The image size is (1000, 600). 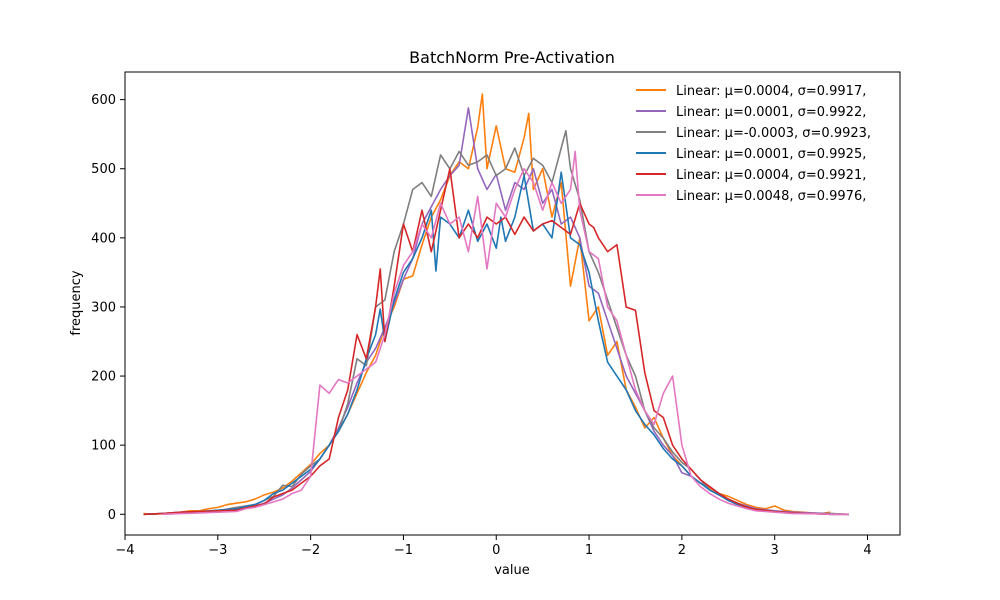 I want to click on y-tick-label: 200, so click(x=103, y=377).